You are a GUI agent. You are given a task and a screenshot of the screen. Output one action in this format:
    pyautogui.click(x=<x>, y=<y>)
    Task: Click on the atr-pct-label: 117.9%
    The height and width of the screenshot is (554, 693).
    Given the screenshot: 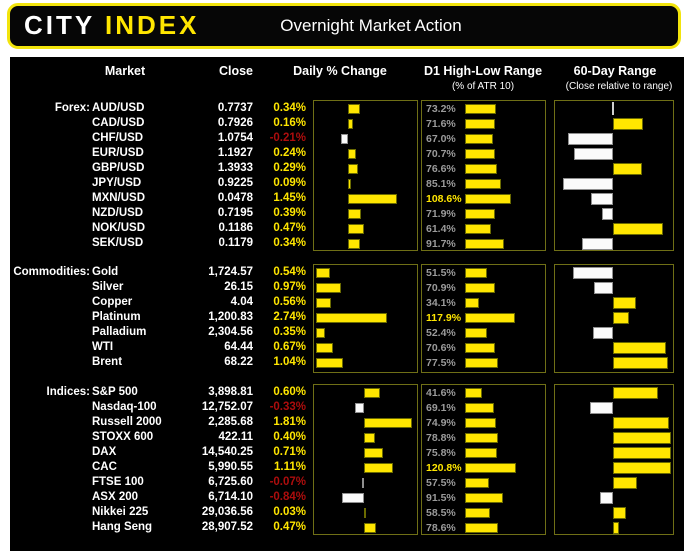 What is the action you would take?
    pyautogui.click(x=444, y=318)
    